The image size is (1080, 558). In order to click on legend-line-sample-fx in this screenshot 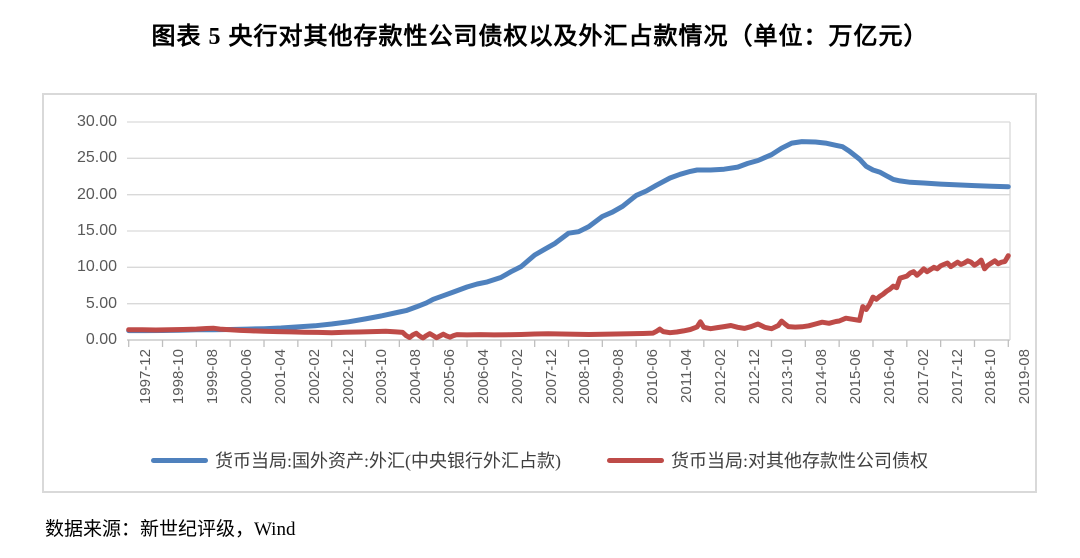, I will do `click(179, 460)`.